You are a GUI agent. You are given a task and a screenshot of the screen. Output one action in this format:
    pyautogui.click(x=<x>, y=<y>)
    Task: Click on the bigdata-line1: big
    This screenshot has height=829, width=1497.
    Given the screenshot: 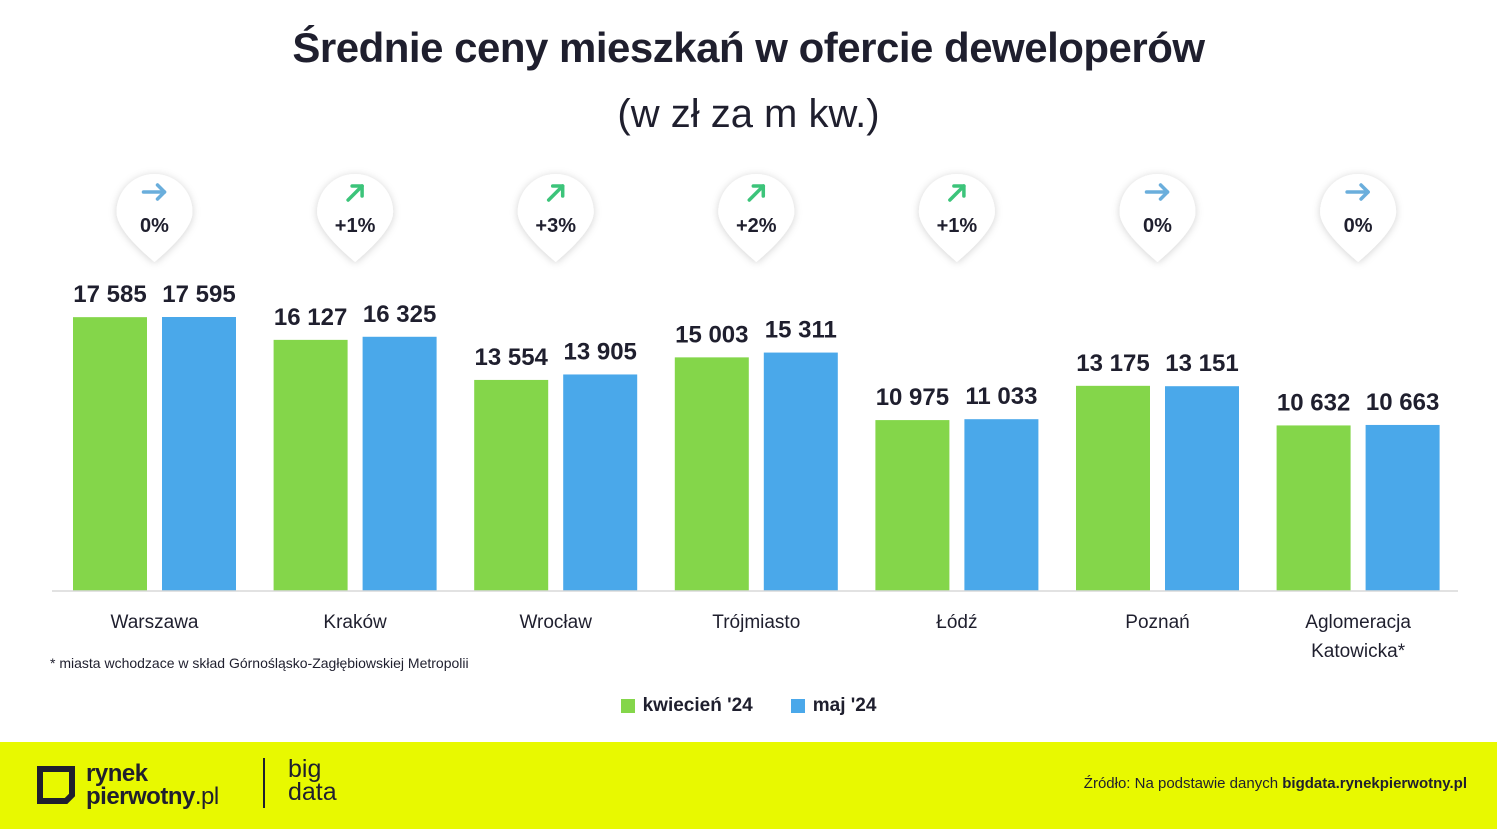 What is the action you would take?
    pyautogui.click(x=305, y=769)
    